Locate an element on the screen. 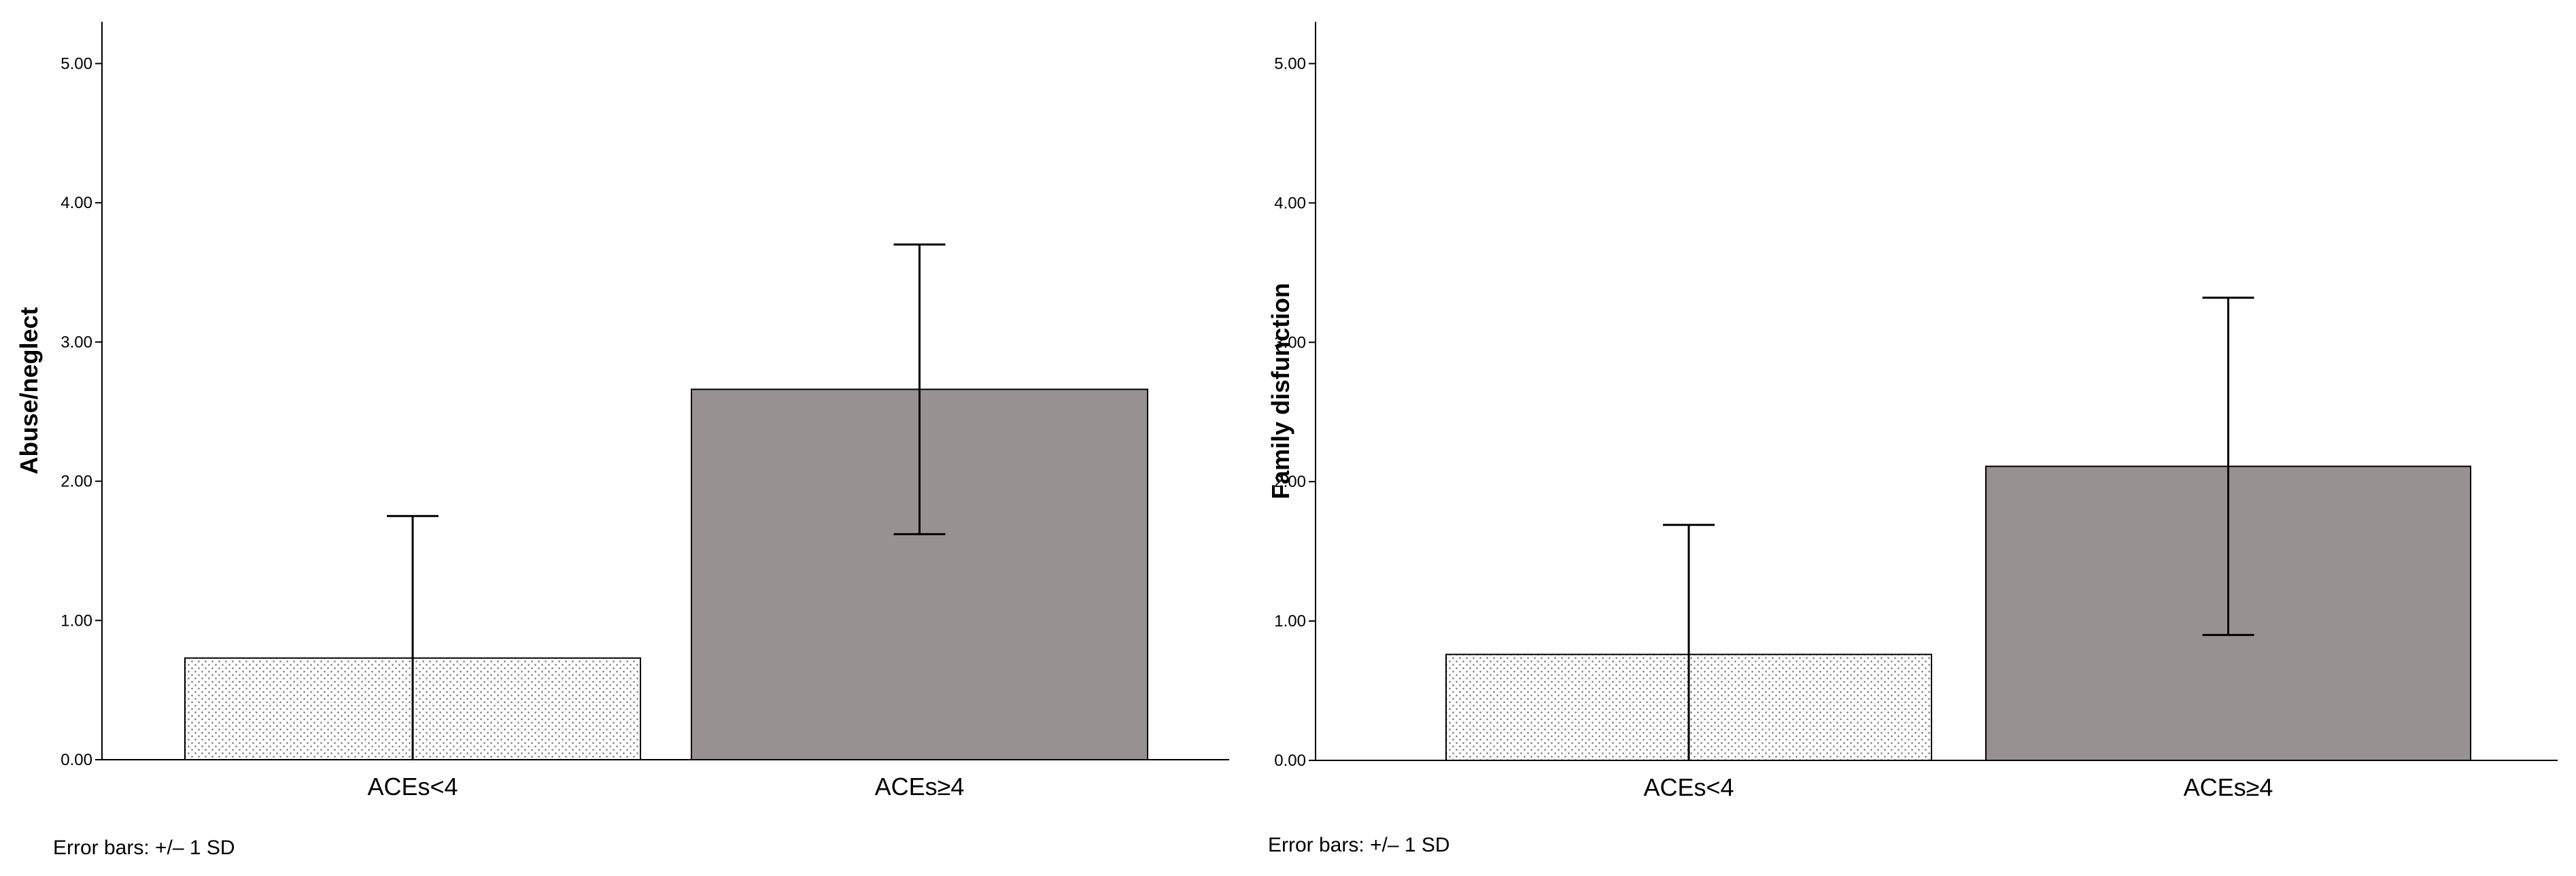 This screenshot has height=876, width=2576. error-bars-footnote-left: Error bars: +/– 1 SD is located at coordinates (144, 848).